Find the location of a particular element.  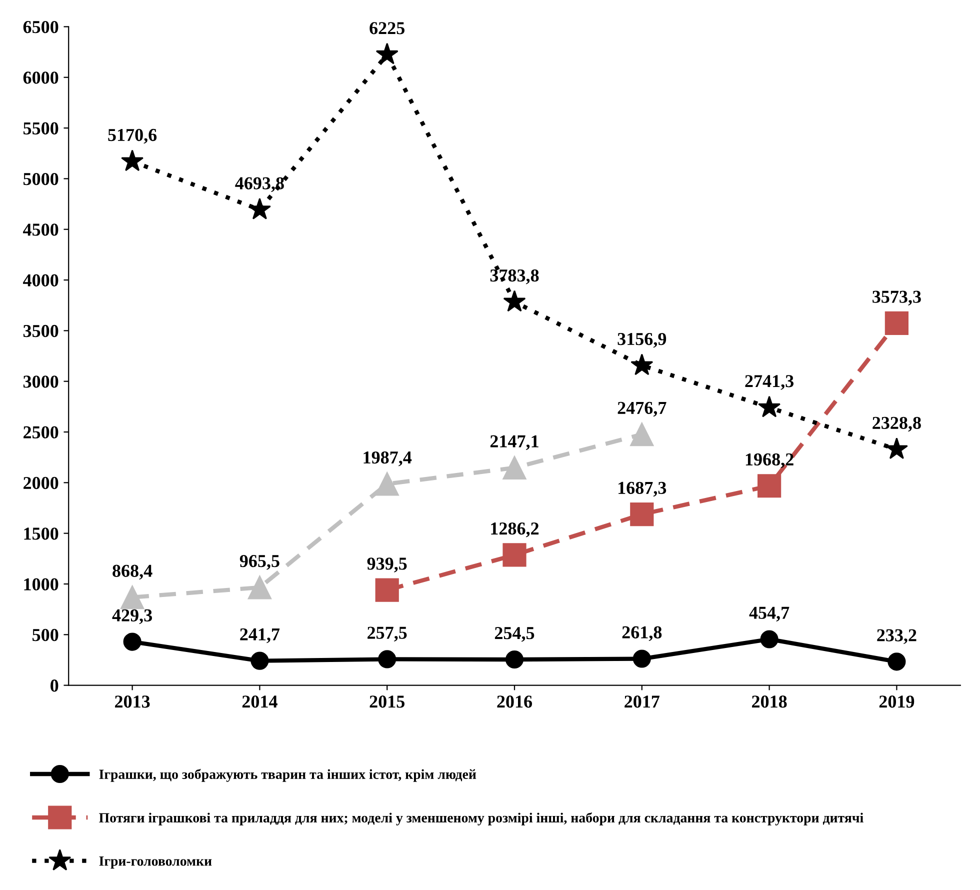

y-tick-label: 5500 is located at coordinates (40, 128).